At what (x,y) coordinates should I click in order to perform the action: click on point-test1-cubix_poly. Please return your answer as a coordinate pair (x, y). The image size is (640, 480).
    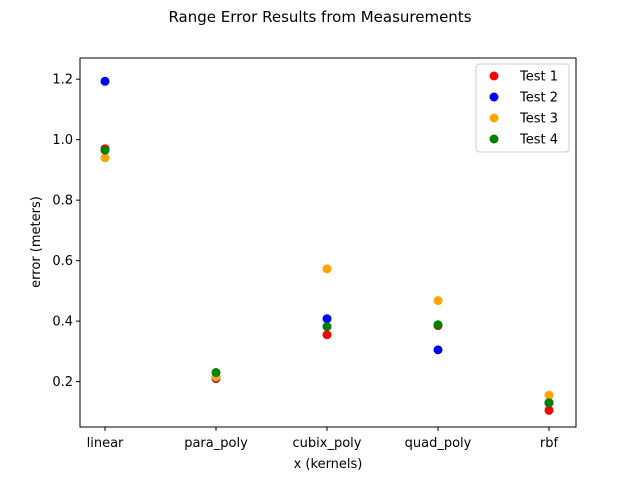
    Looking at the image, I should click on (327, 335).